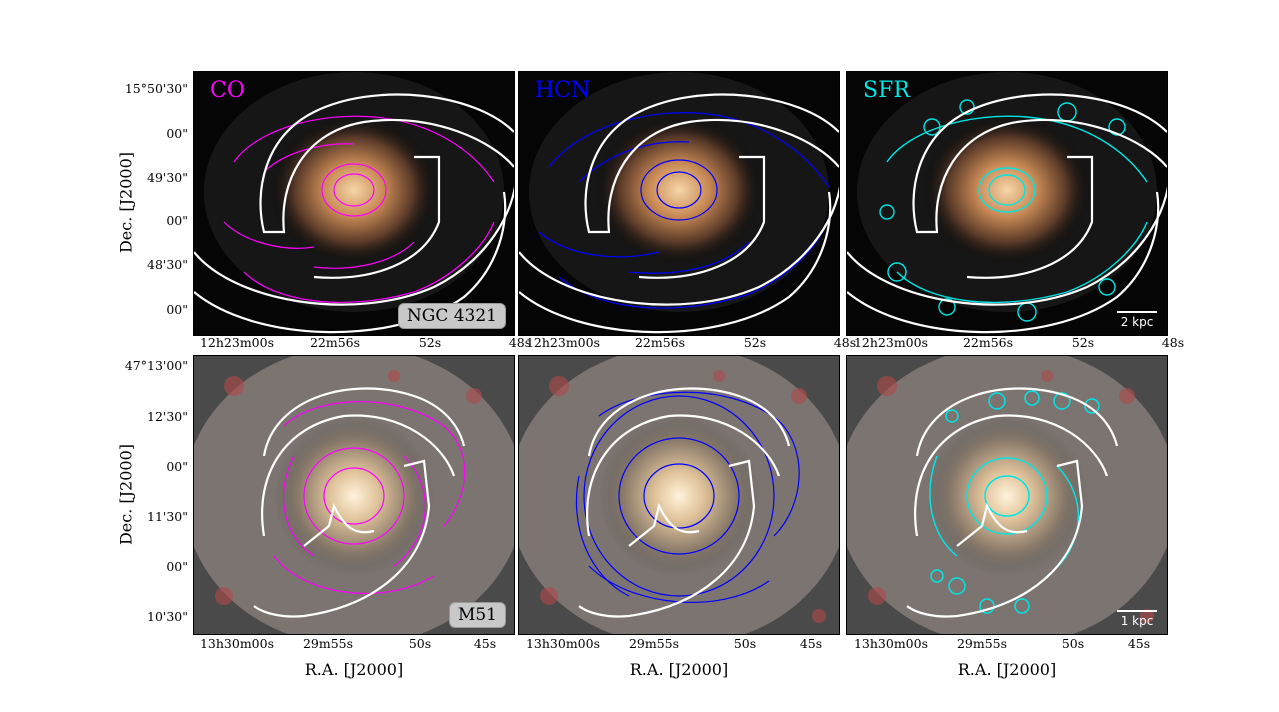 The height and width of the screenshot is (712, 1279). Describe the element at coordinates (156, 88) in the screenshot. I see `ytick: 15°50'30"` at that location.